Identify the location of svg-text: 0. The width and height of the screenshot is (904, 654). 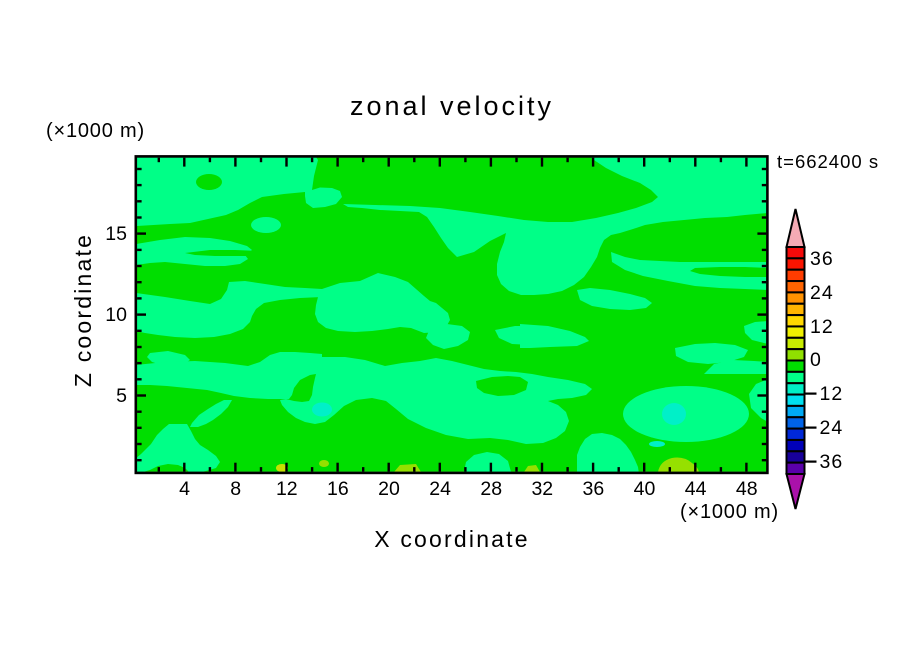
(815, 360).